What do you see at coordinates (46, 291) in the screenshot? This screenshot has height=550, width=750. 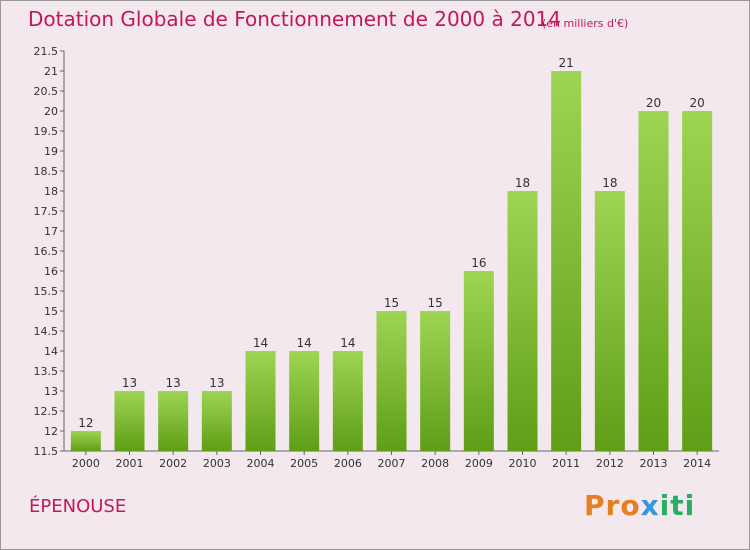 I see `y-tick-label: 15.5` at bounding box center [46, 291].